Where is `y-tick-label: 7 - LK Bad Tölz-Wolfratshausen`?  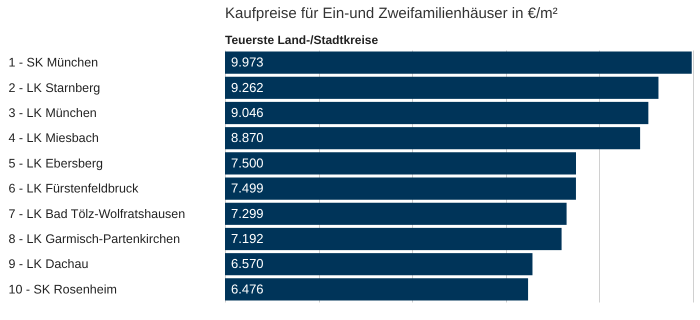 y-tick-label: 7 - LK Bad Tölz-Wolfratshausen is located at coordinates (97, 213).